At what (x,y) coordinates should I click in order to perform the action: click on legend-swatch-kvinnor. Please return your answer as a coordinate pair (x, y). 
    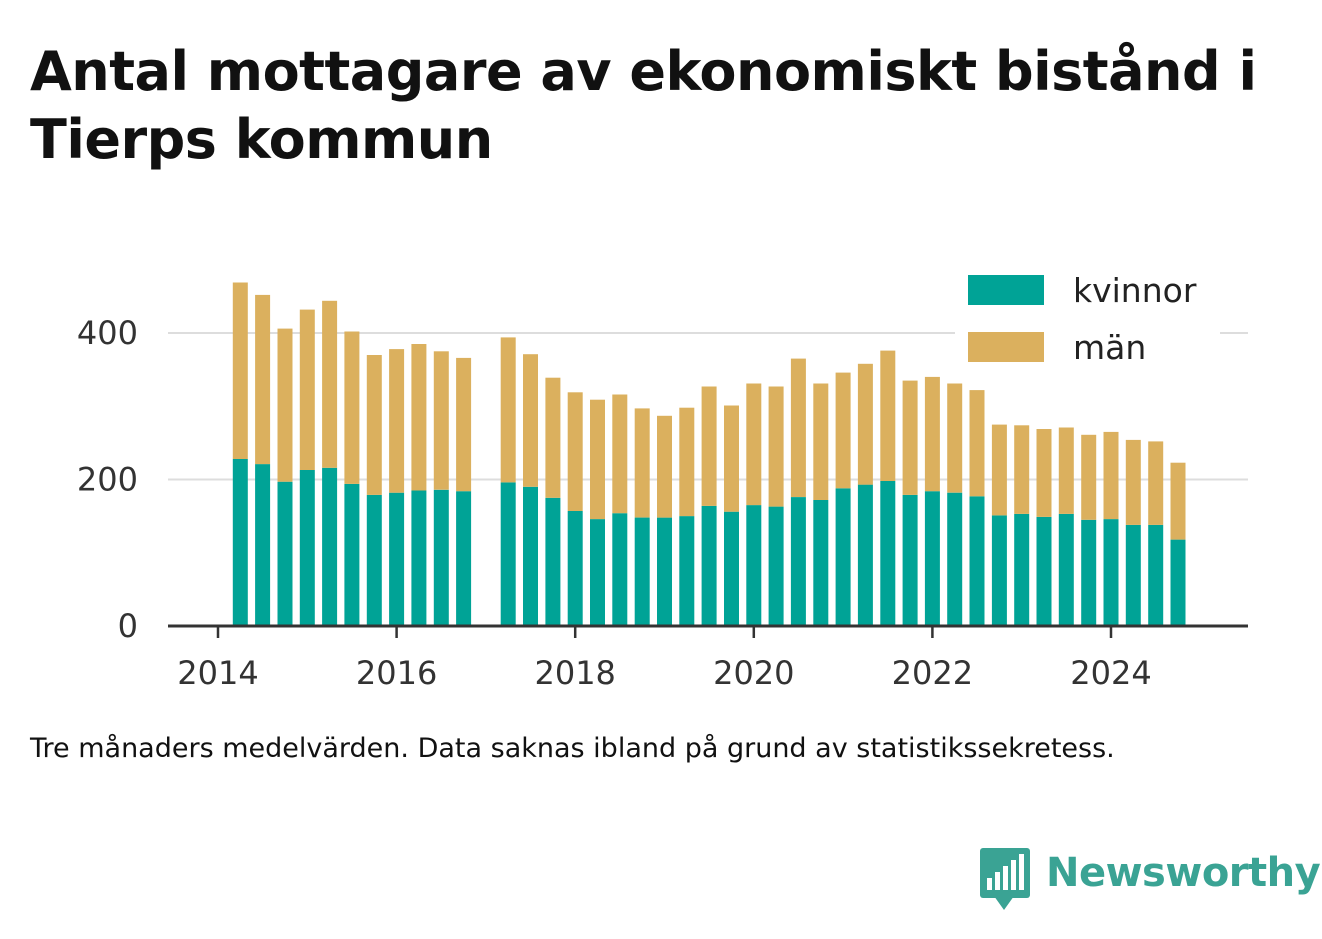
    Looking at the image, I should click on (1006, 290).